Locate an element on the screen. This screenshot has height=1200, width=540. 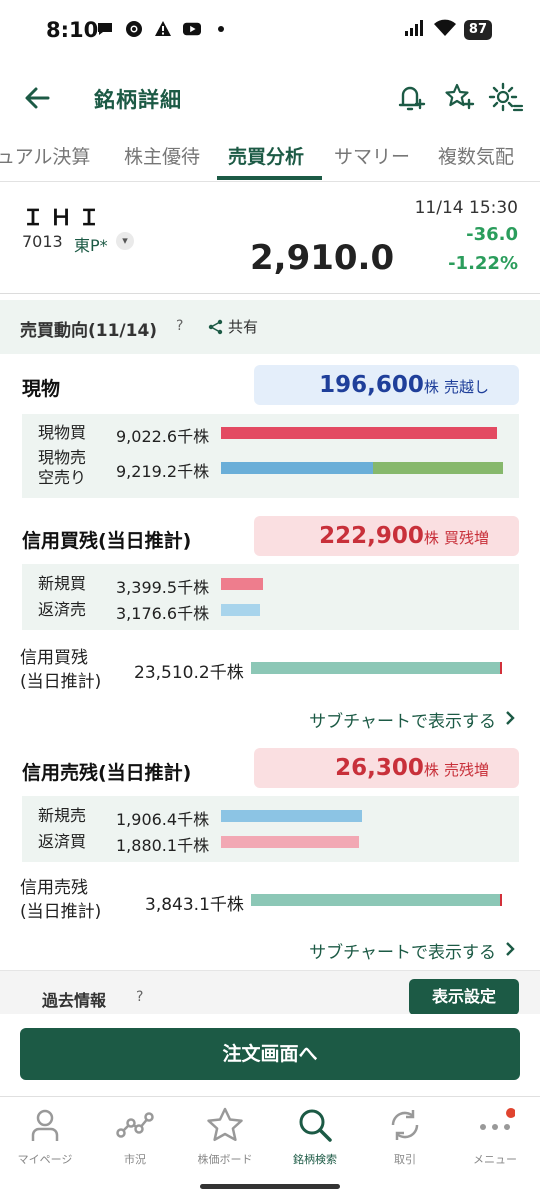
app-header: 銘柄詳細 is located at coordinates (270, 98).